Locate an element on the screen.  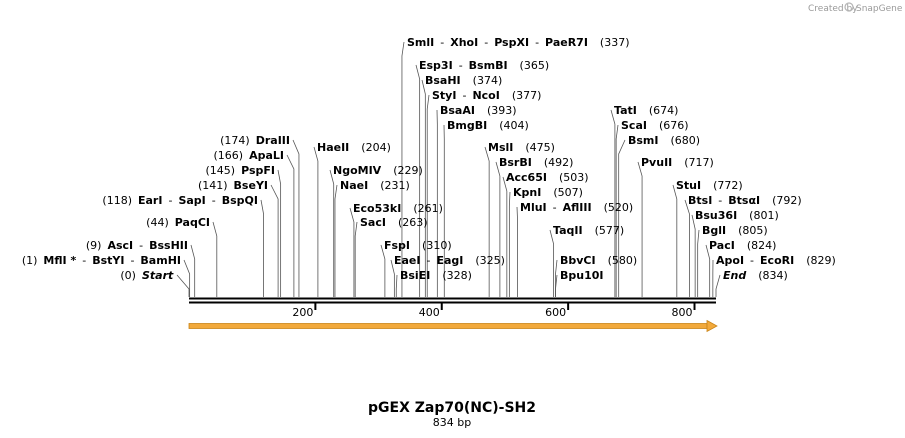
site-eaei-label: EaeI - EagI (325) is located at coordinates (449, 260).